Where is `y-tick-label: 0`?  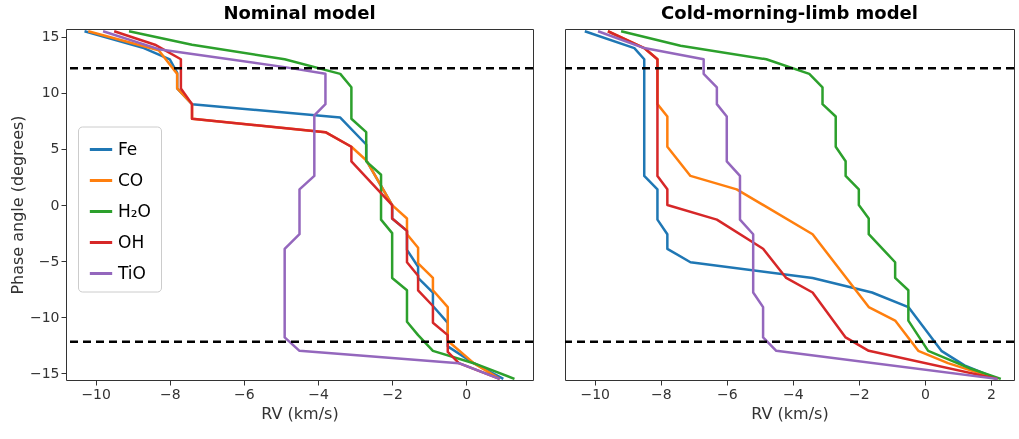
y-tick-label: 0 is located at coordinates (55, 204).